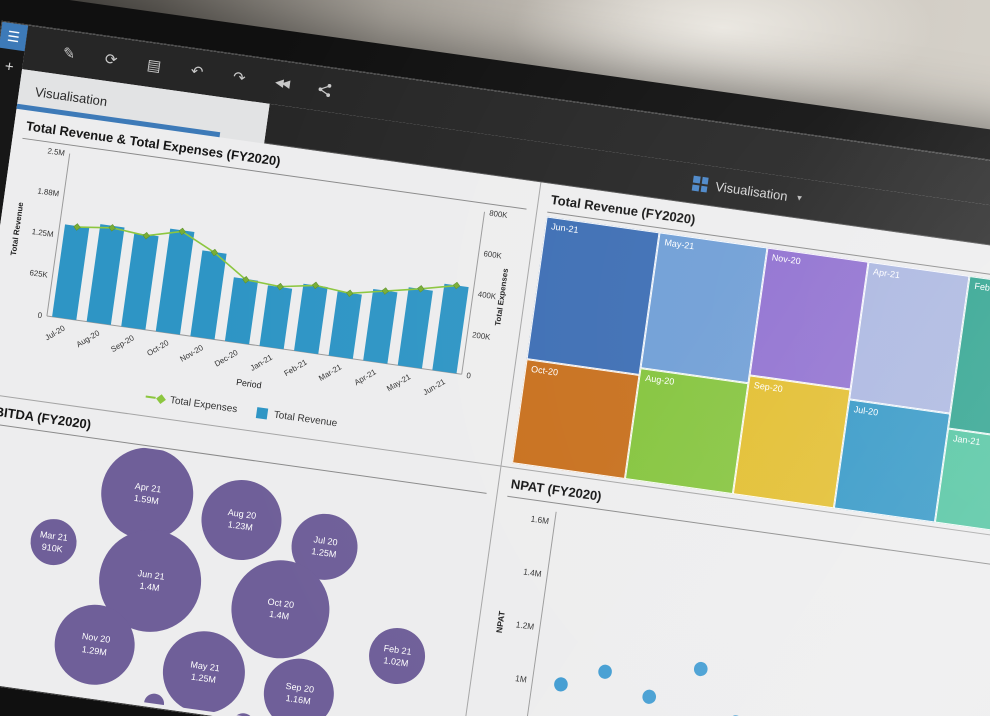  Describe the element at coordinates (111, 59) in the screenshot. I see `refresh-icon: ⟳` at that location.